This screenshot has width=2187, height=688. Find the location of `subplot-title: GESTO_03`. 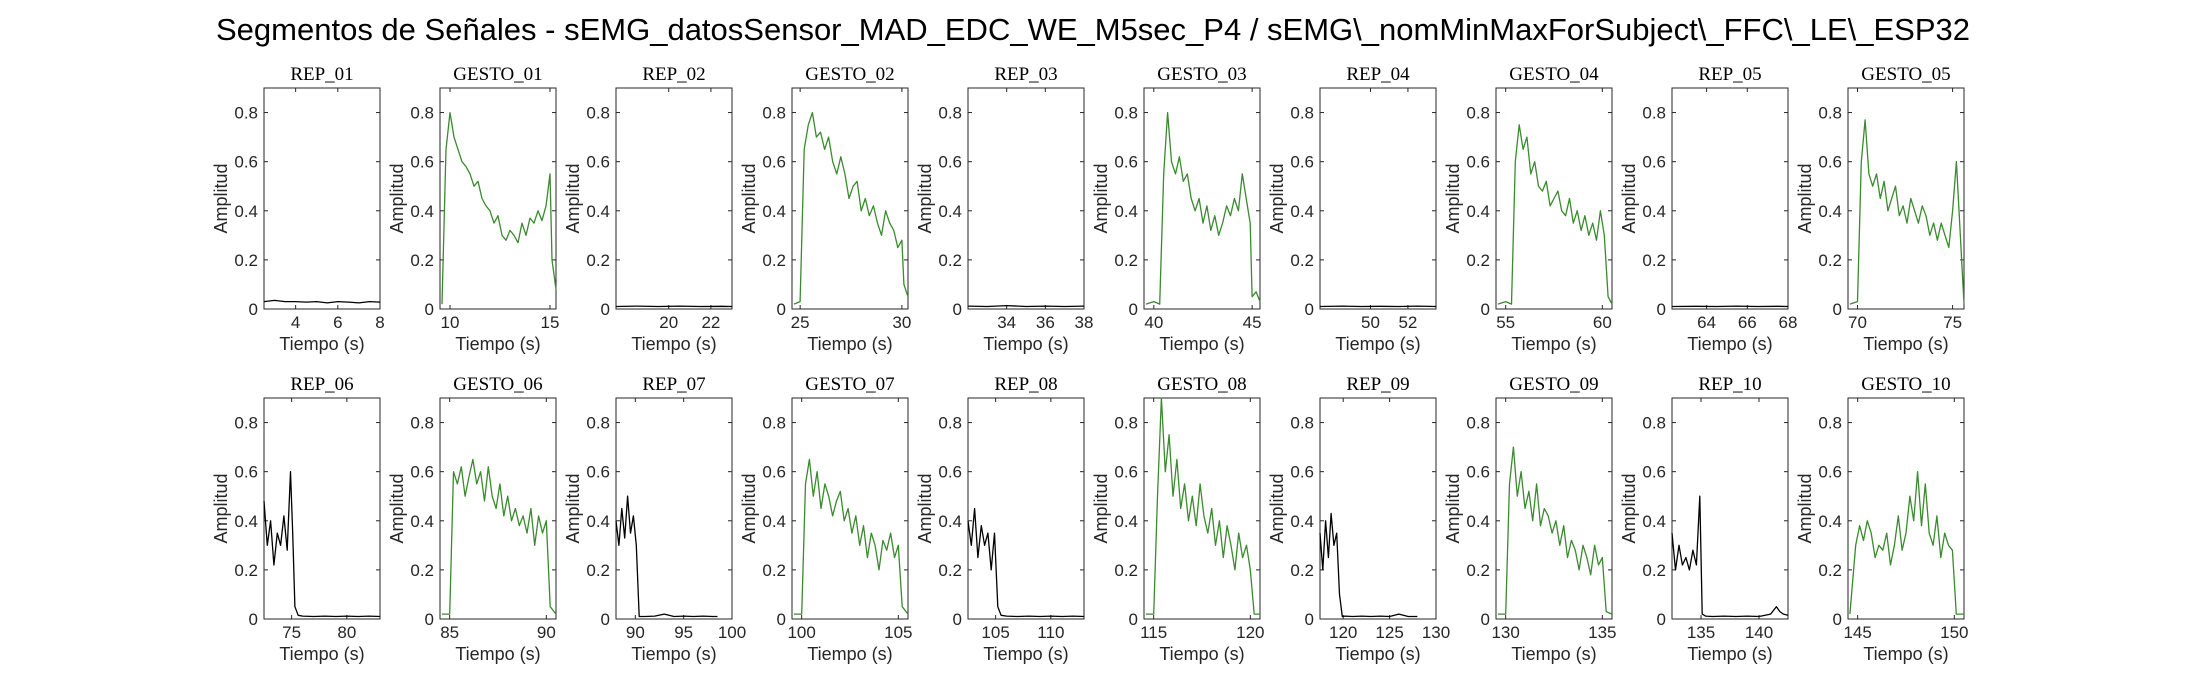

subplot-title: GESTO_03 is located at coordinates (1201, 74).